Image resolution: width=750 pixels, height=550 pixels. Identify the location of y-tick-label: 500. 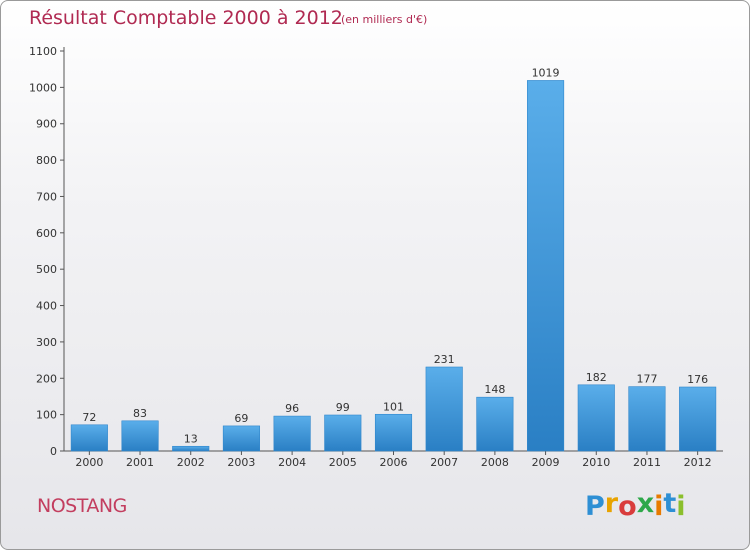
(46, 269).